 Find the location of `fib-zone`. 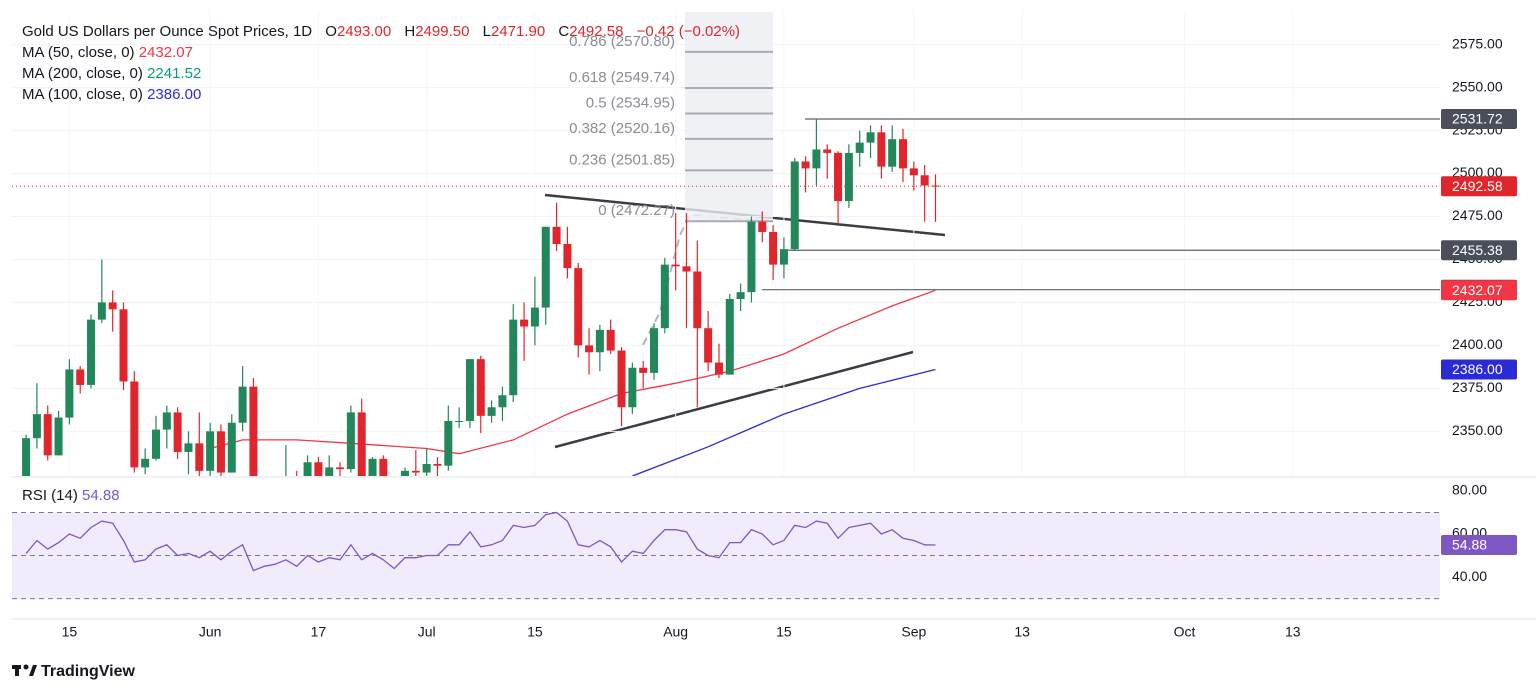

fib-zone is located at coordinates (729, 117).